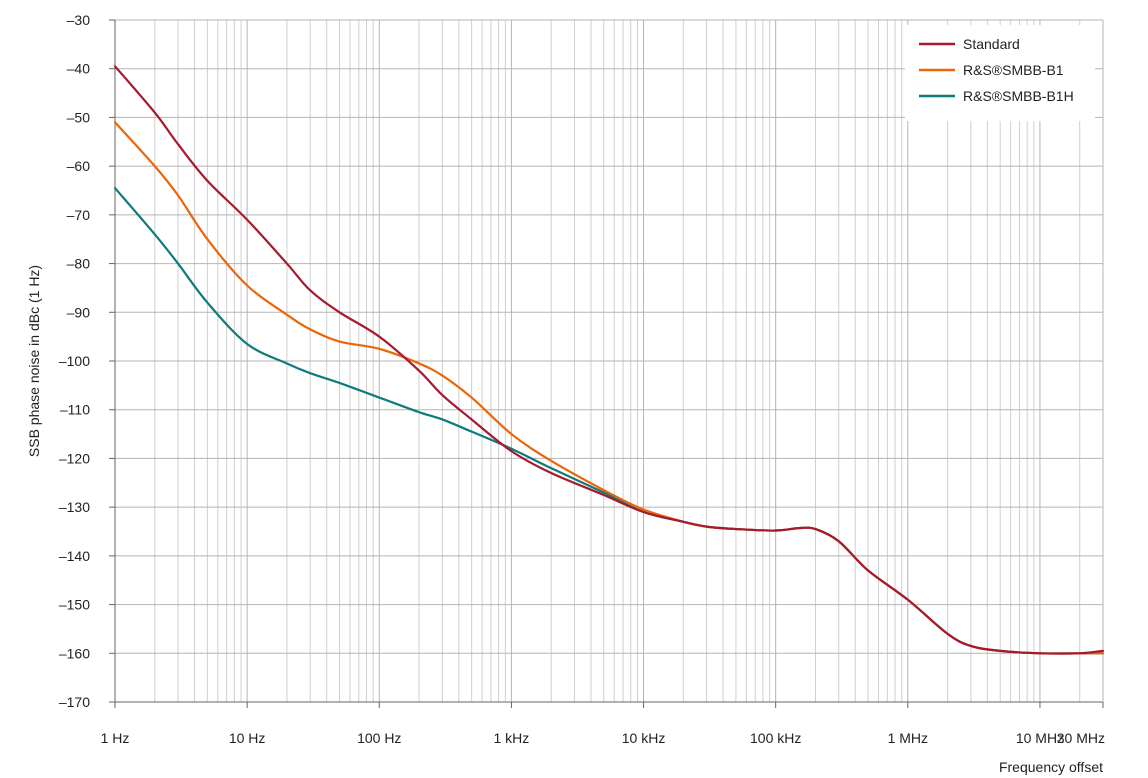 This screenshot has height=778, width=1148. I want to click on legend-label: R&S®SMBB-B1, so click(1013, 70).